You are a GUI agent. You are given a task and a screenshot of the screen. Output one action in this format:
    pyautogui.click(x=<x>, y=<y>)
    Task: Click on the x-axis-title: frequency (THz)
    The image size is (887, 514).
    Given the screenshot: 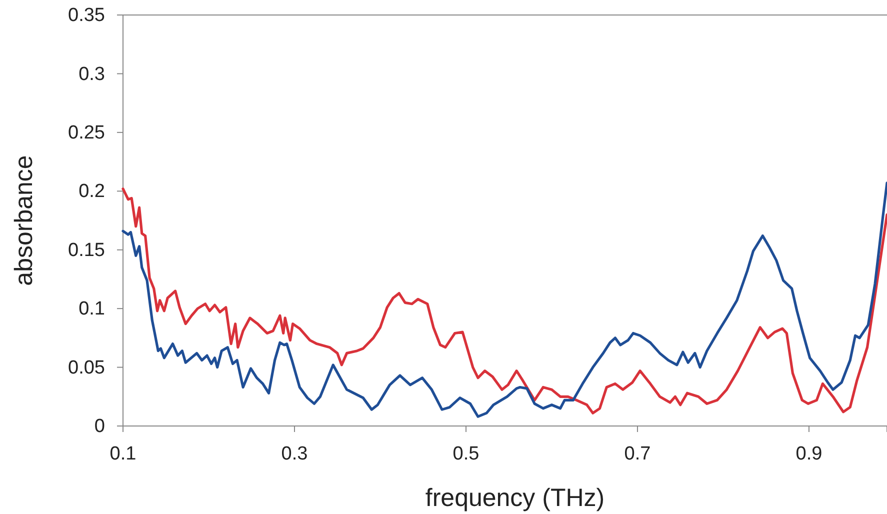 What is the action you would take?
    pyautogui.click(x=515, y=498)
    